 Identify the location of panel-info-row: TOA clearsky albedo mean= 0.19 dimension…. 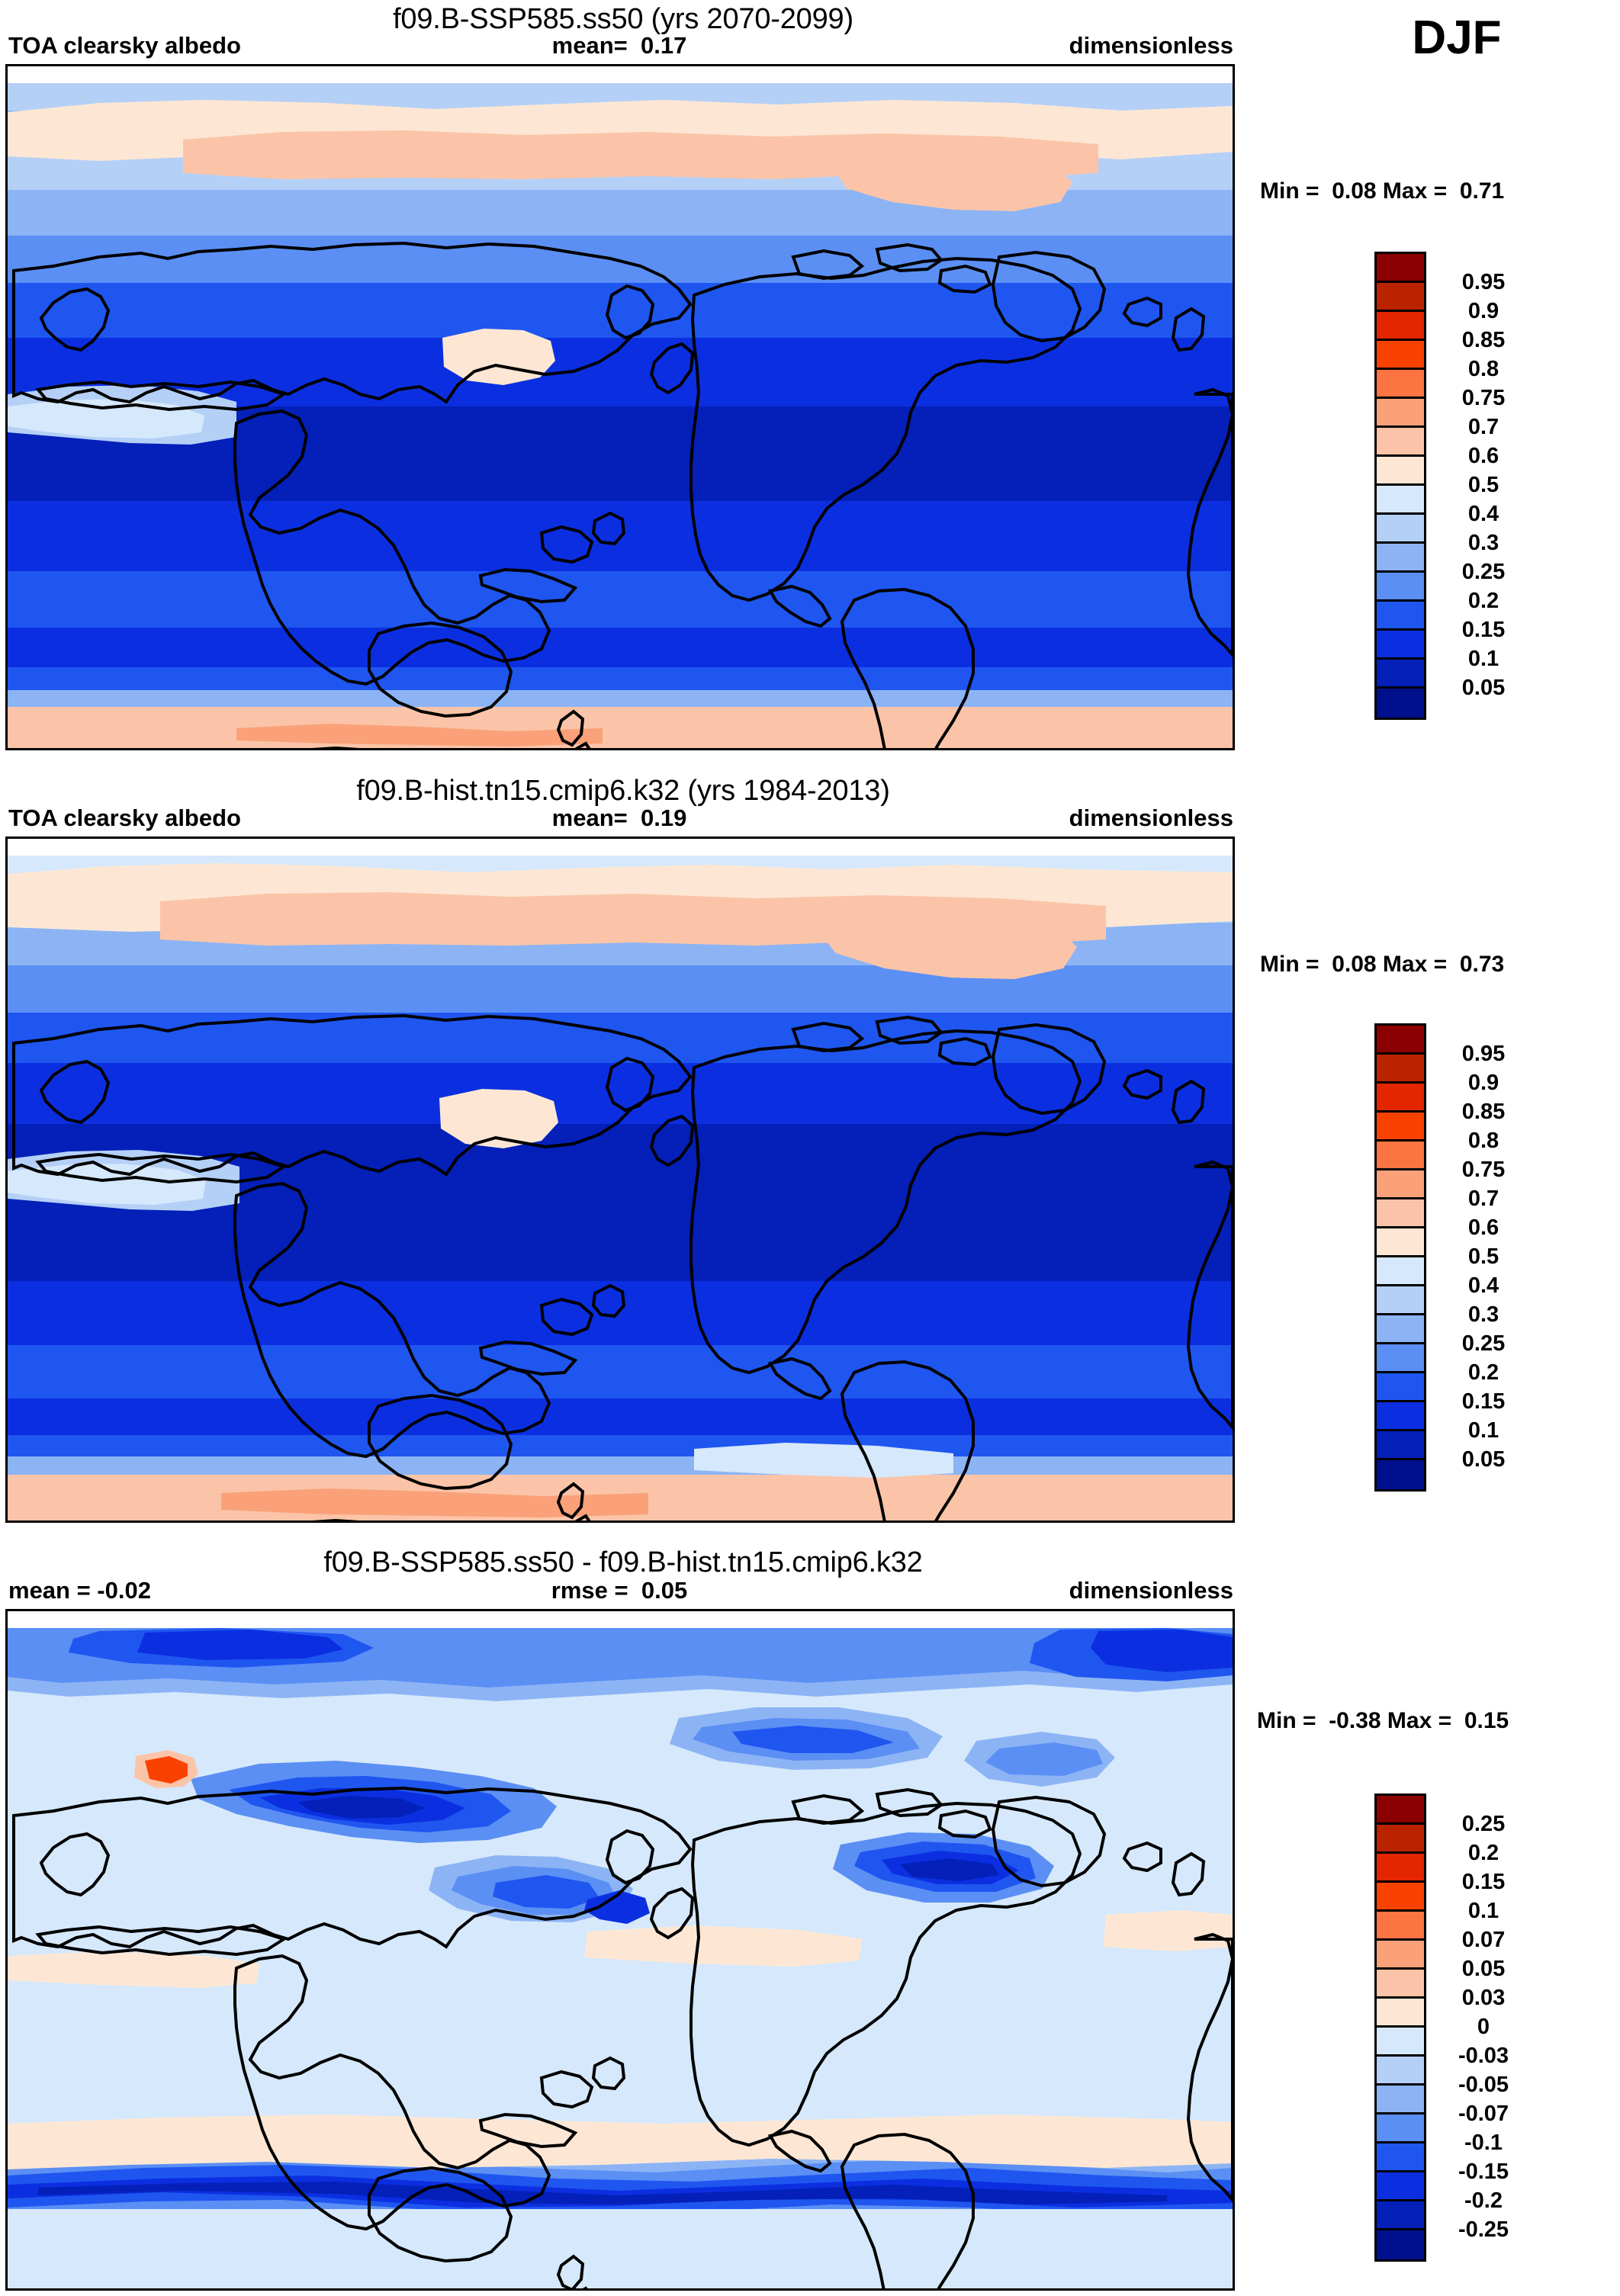
(619, 819).